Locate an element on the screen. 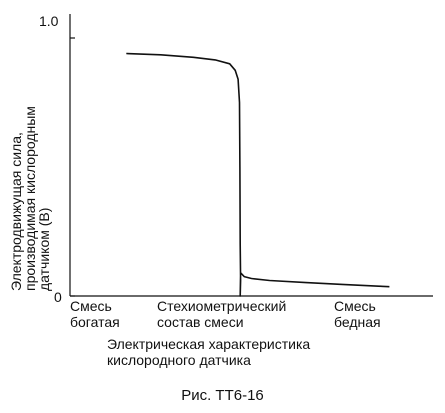  x-category-rich-line-2: богатая is located at coordinates (95, 322).